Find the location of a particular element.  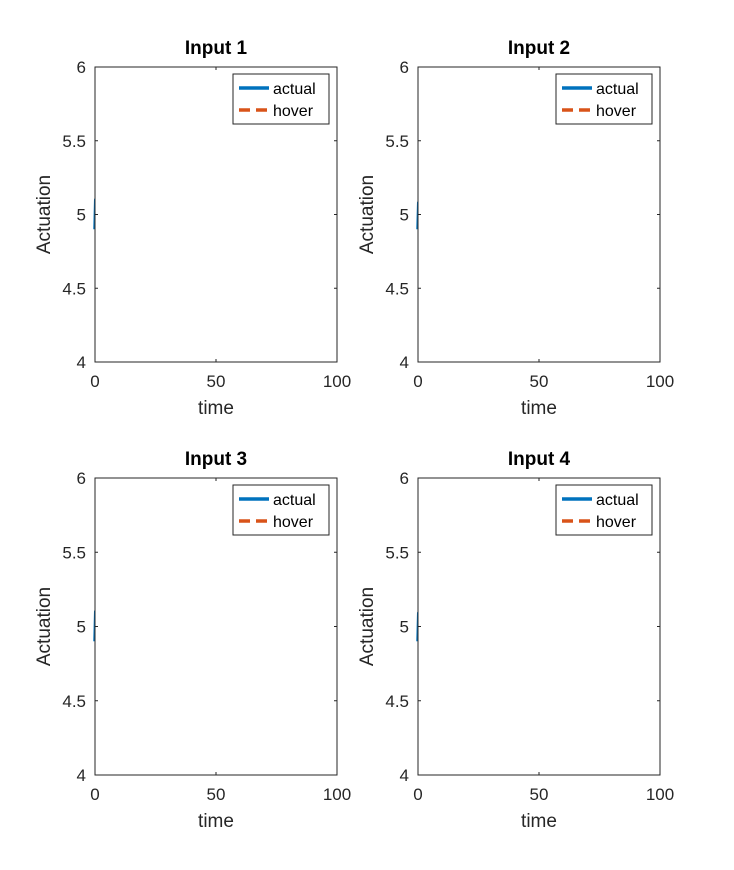

plot-title: Input 1 is located at coordinates (216, 48).